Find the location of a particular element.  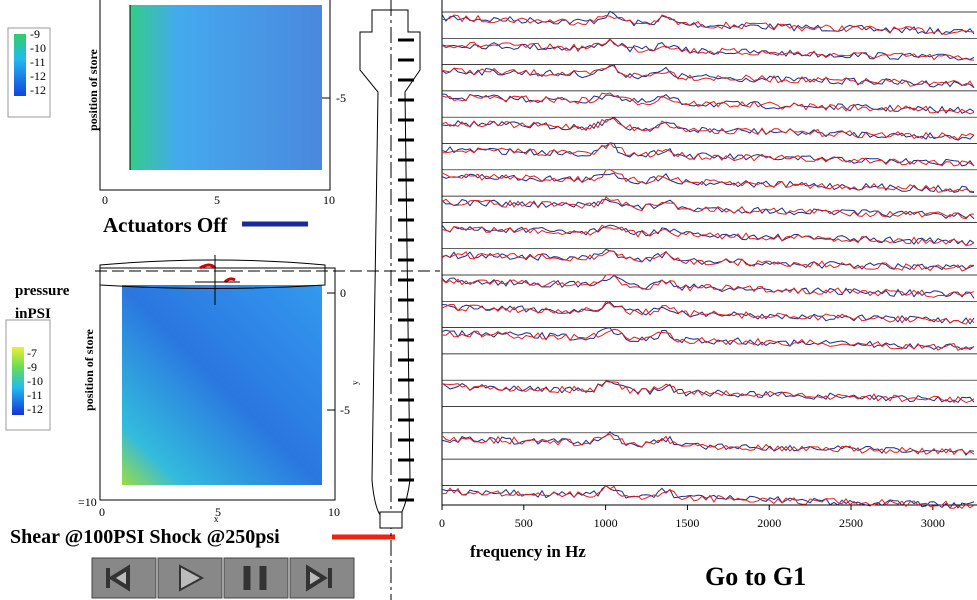

crosshair is located at coordinates (217, 280).